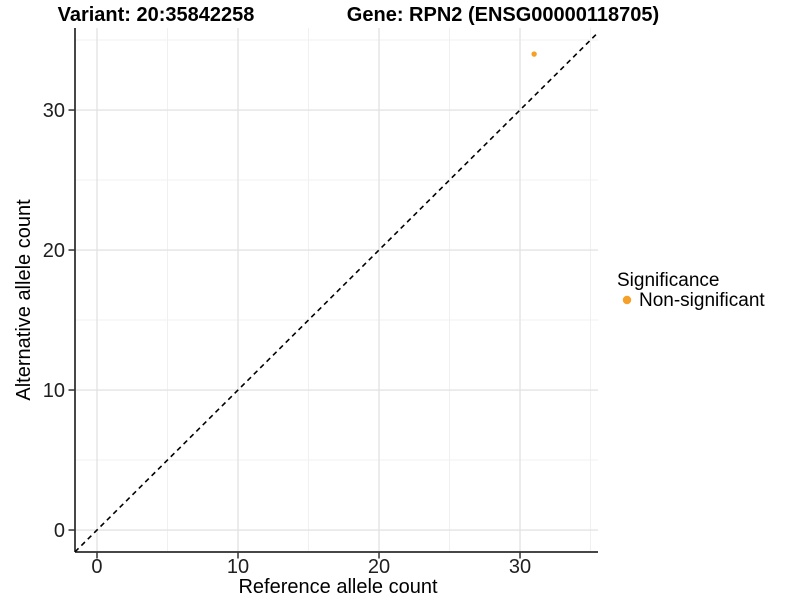  I want to click on y-axis-title: Alternative allele count, so click(24, 300).